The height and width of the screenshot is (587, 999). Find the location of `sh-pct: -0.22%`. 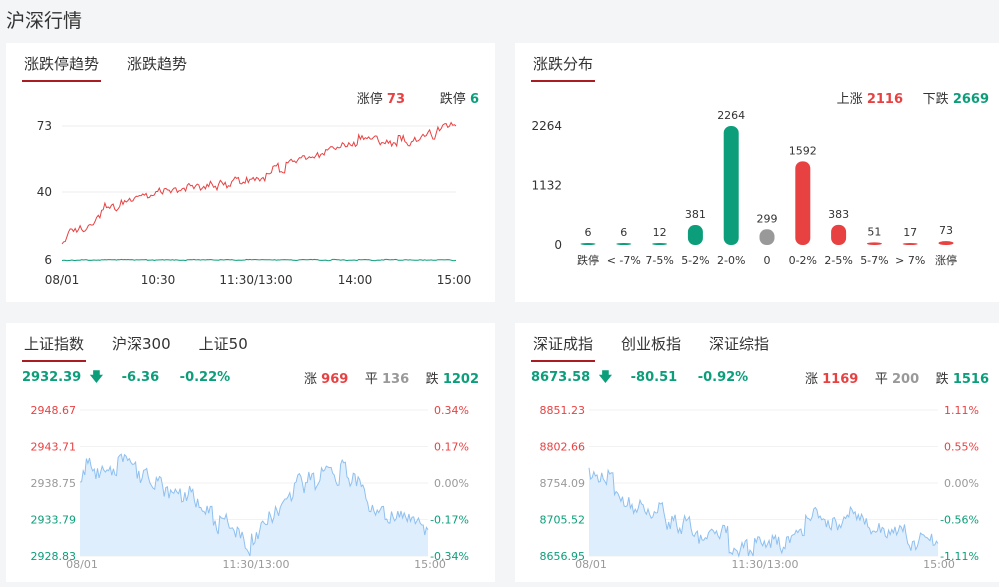

sh-pct: -0.22% is located at coordinates (205, 377).